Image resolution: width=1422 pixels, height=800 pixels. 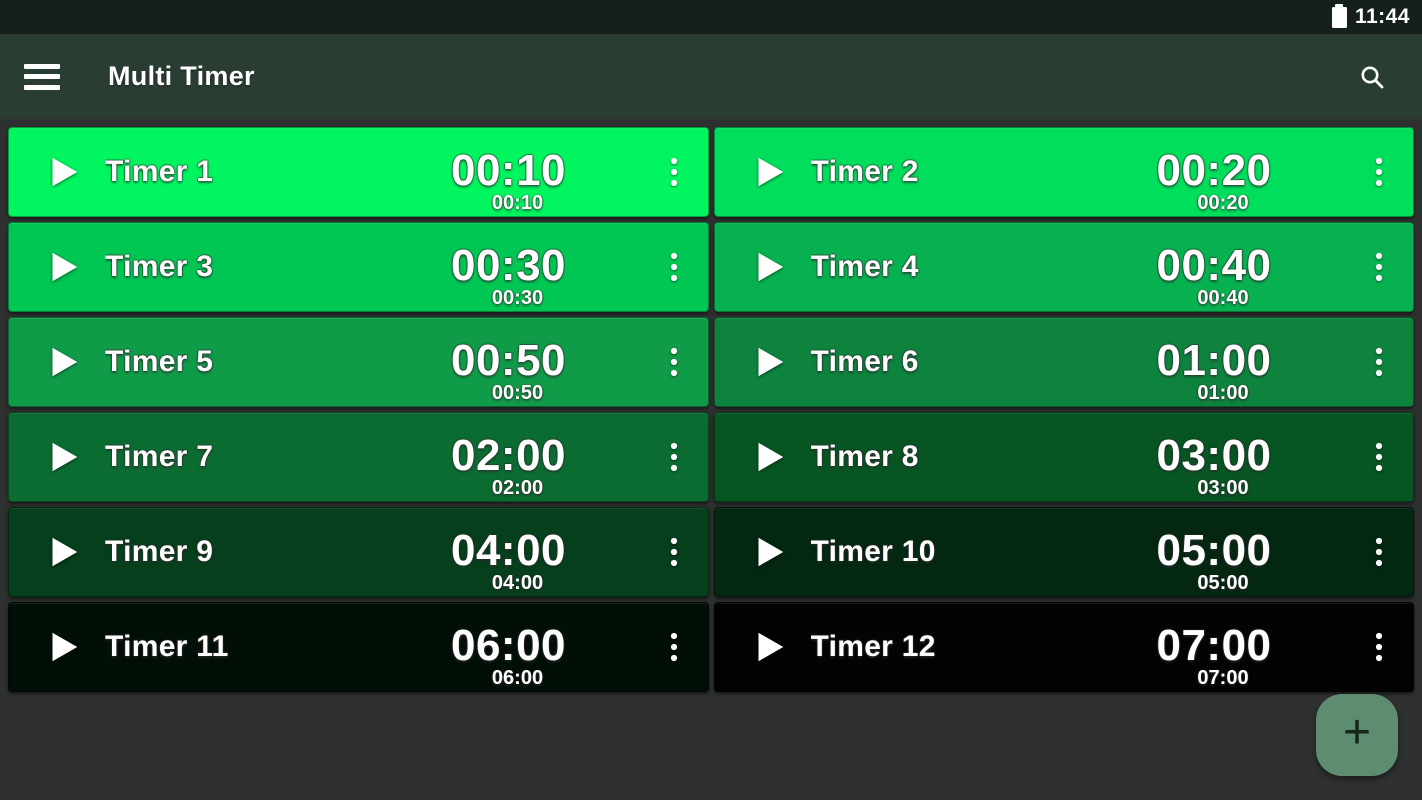 I want to click on timer-name: Timer 12, so click(x=873, y=646).